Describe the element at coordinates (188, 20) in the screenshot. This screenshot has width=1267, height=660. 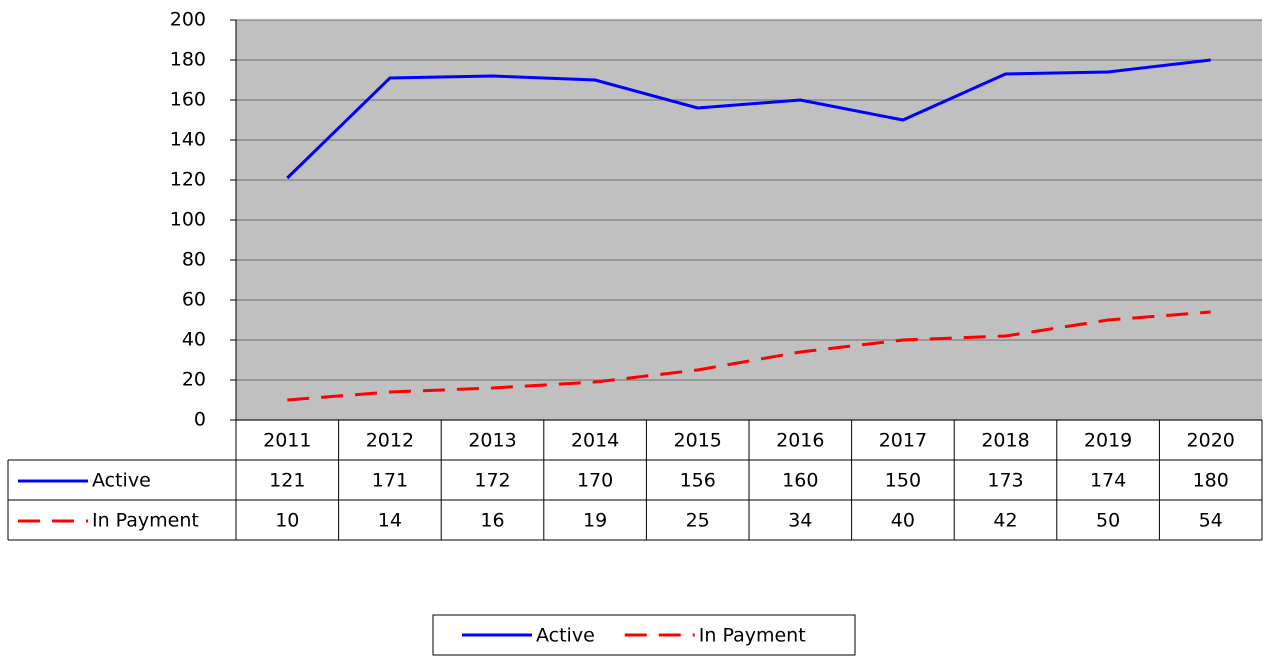
I see `y-tick-label: 200` at that location.